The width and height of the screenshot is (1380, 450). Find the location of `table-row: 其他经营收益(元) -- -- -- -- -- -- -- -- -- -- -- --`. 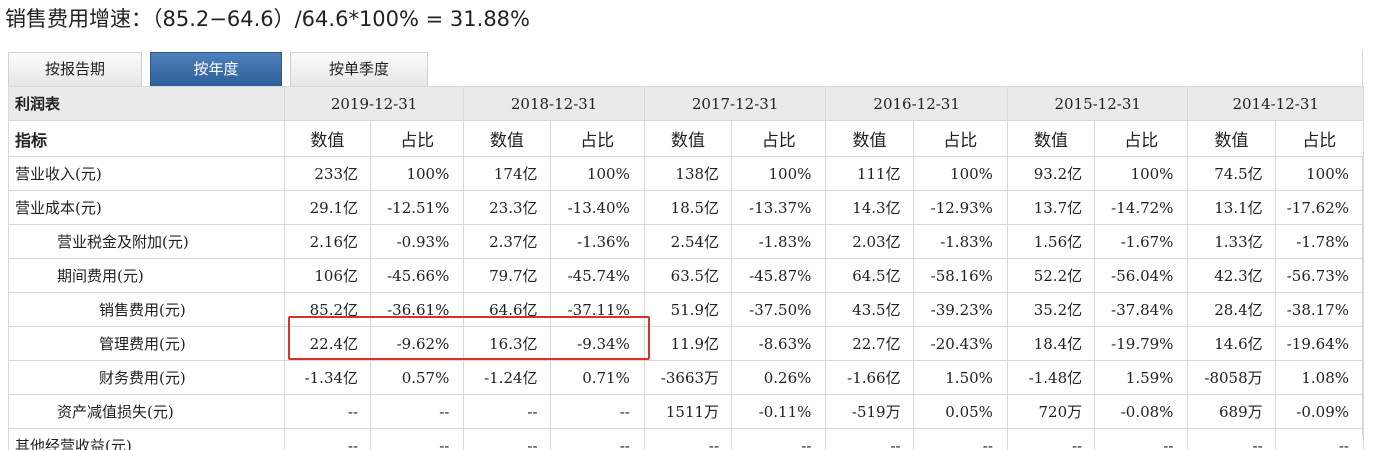

table-row: 其他经营收益(元) -- -- -- -- -- -- -- -- -- -- -- -- is located at coordinates (686, 439).